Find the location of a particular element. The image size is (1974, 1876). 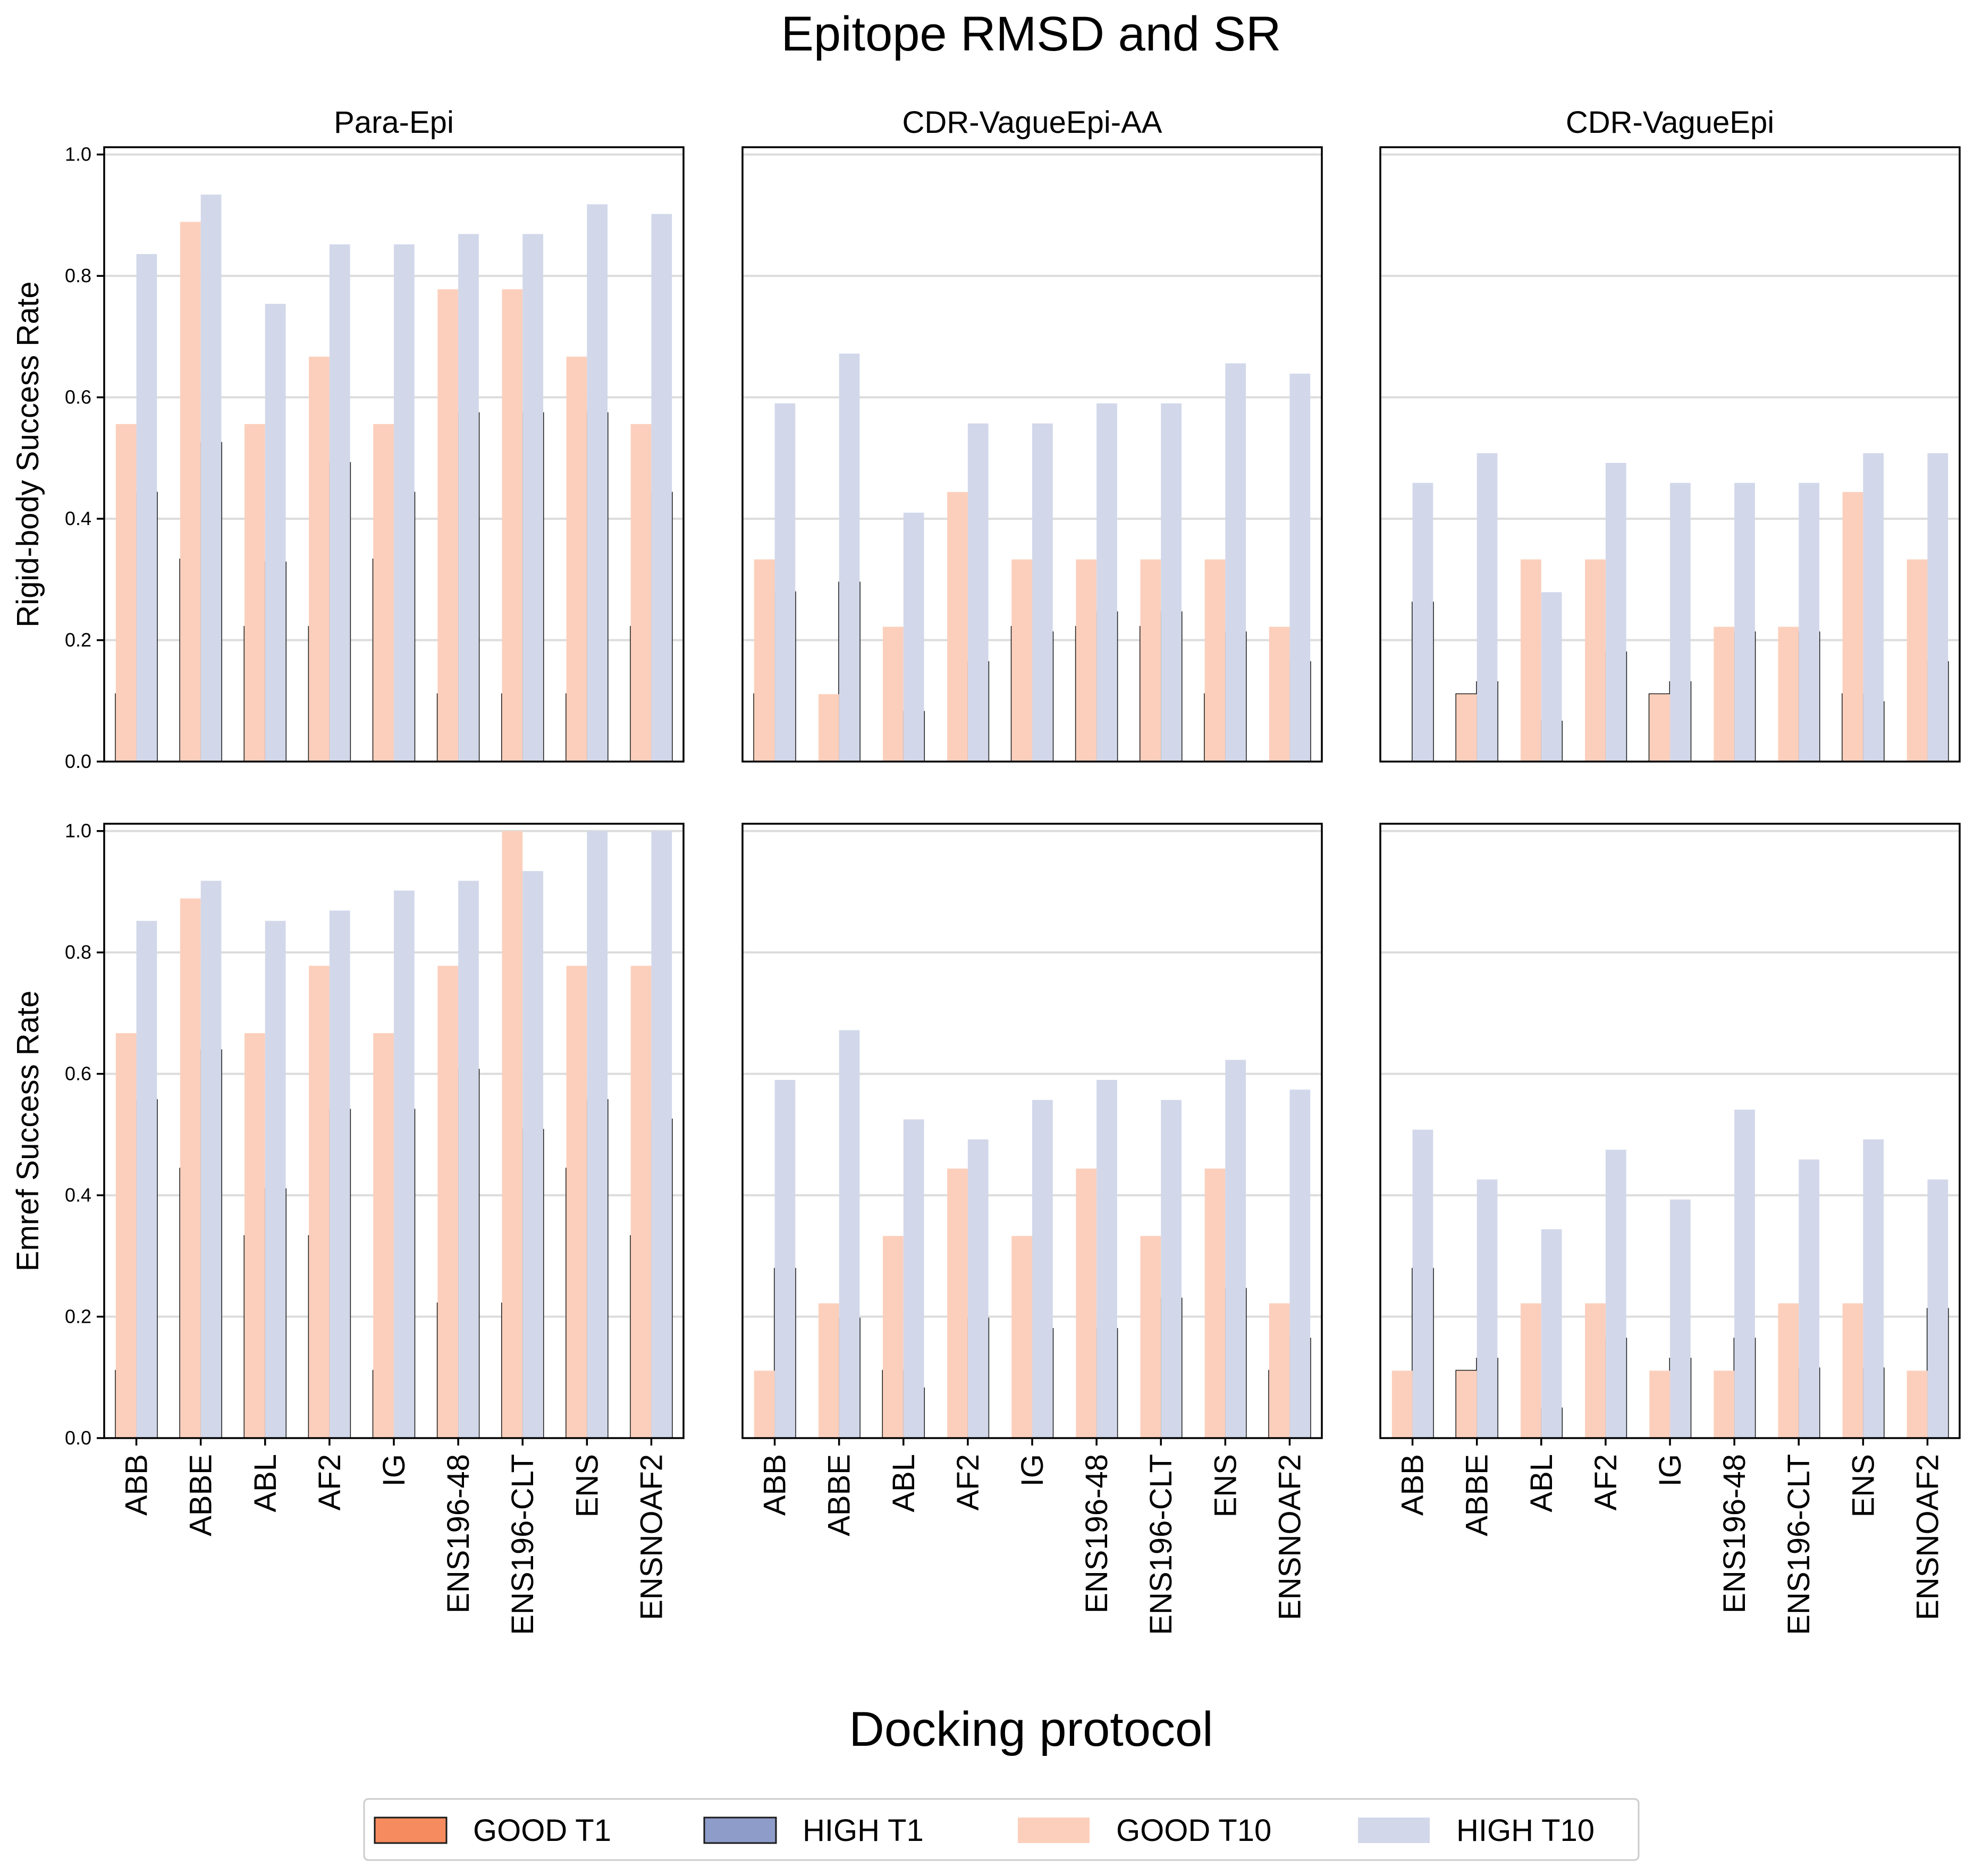

y-tick-label: 0.2 is located at coordinates (78, 640).